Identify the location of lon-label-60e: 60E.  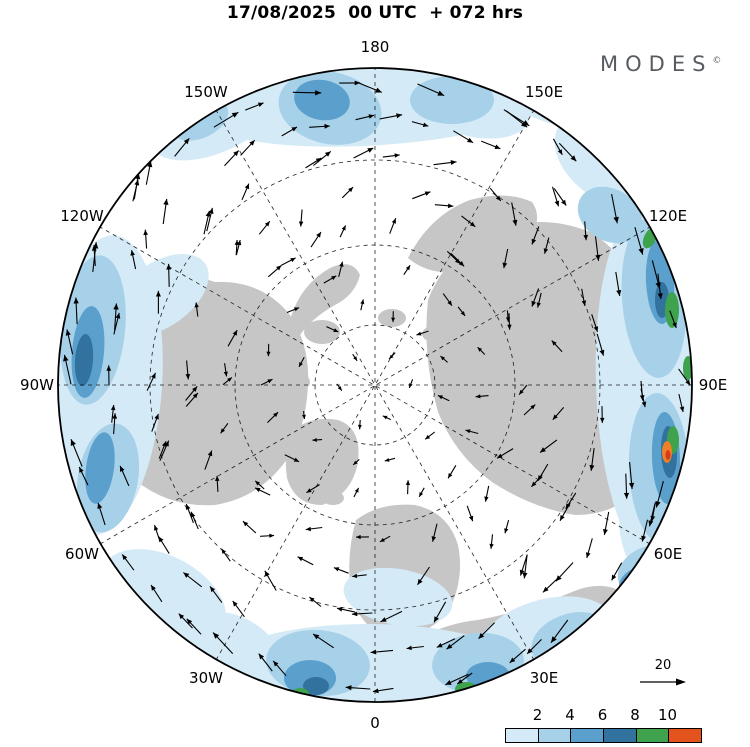
(668, 554).